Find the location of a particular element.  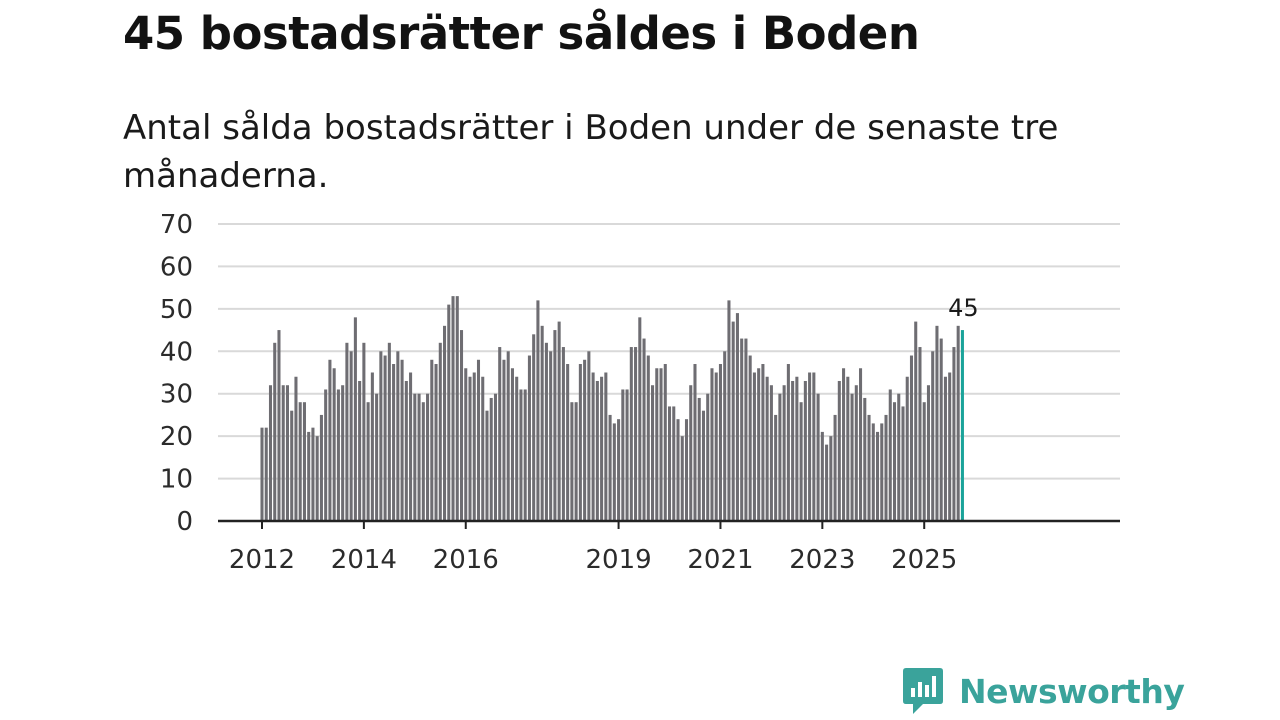

y-tick-label: 10 is located at coordinates (176, 480).